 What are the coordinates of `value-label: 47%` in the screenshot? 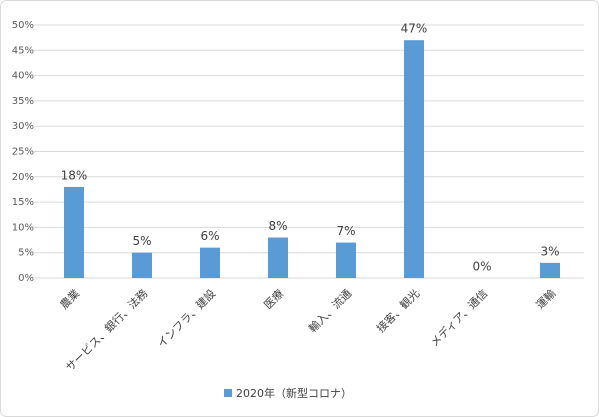 It's located at (414, 29).